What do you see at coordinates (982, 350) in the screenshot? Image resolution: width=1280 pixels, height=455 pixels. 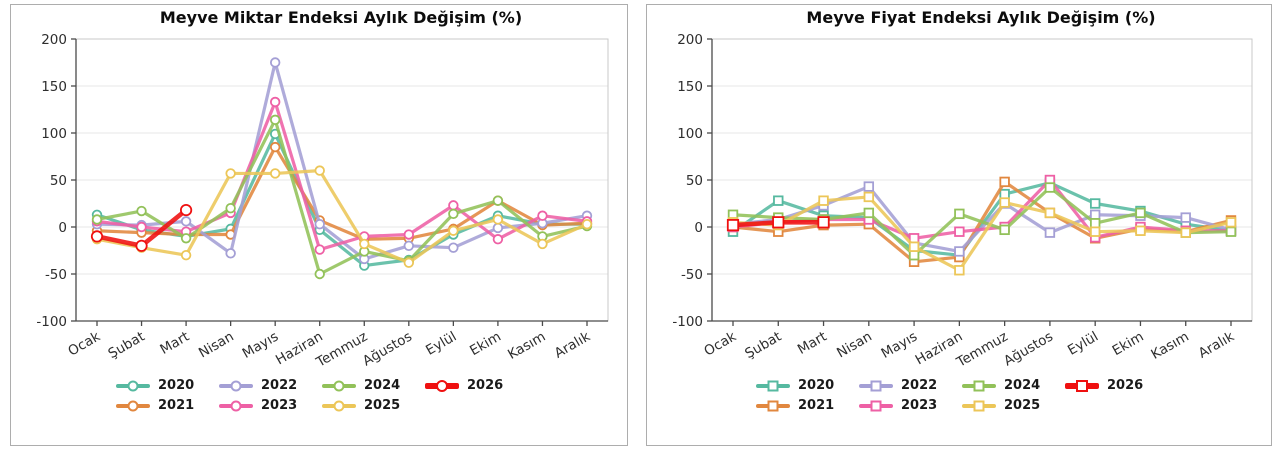 I see `svg-text: Temmuz` at bounding box center [982, 350].